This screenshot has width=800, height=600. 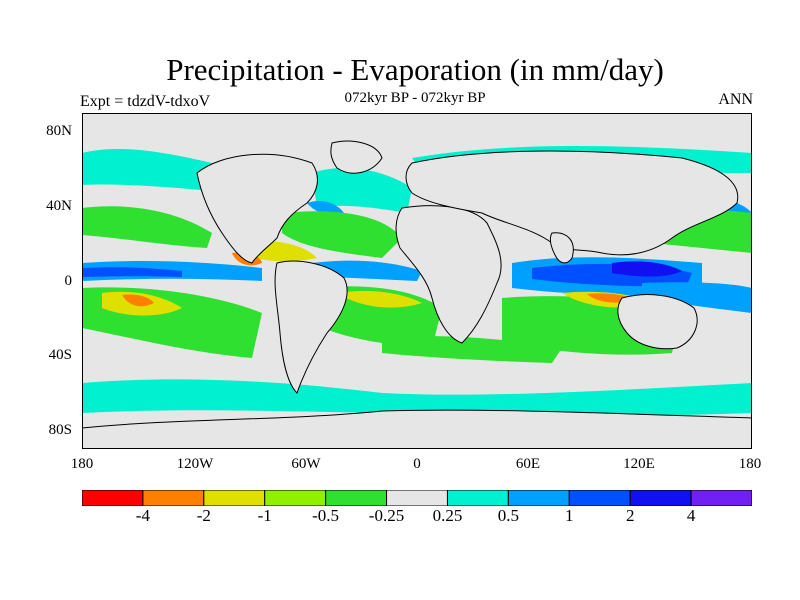 I want to click on coastline-antarctica, so click(x=417, y=429).